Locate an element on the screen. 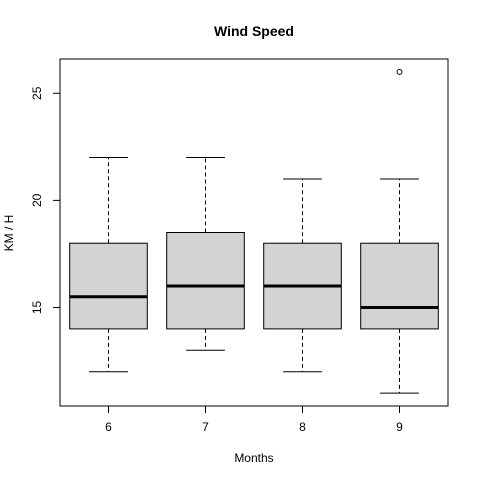 This screenshot has width=480, height=480. y-axis-label: KM / H is located at coordinates (9, 233).